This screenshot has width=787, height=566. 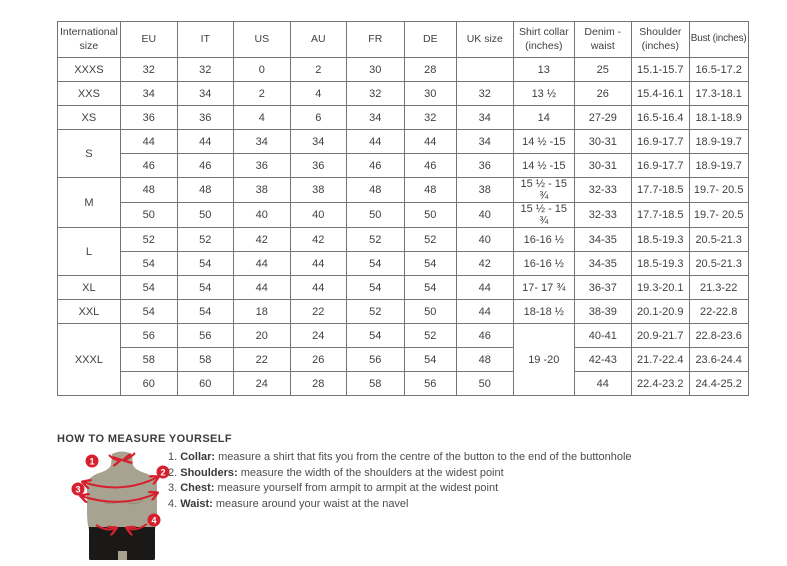 What do you see at coordinates (89, 202) in the screenshot?
I see `intl-size-cell: M` at bounding box center [89, 202].